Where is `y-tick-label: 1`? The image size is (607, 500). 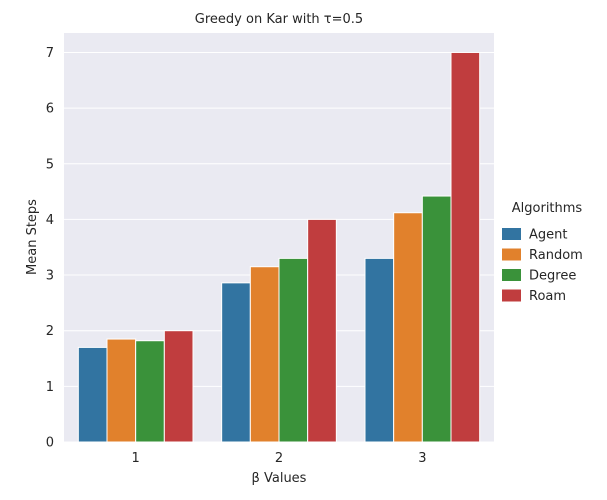
y-tick-label: 1 is located at coordinates (50, 387).